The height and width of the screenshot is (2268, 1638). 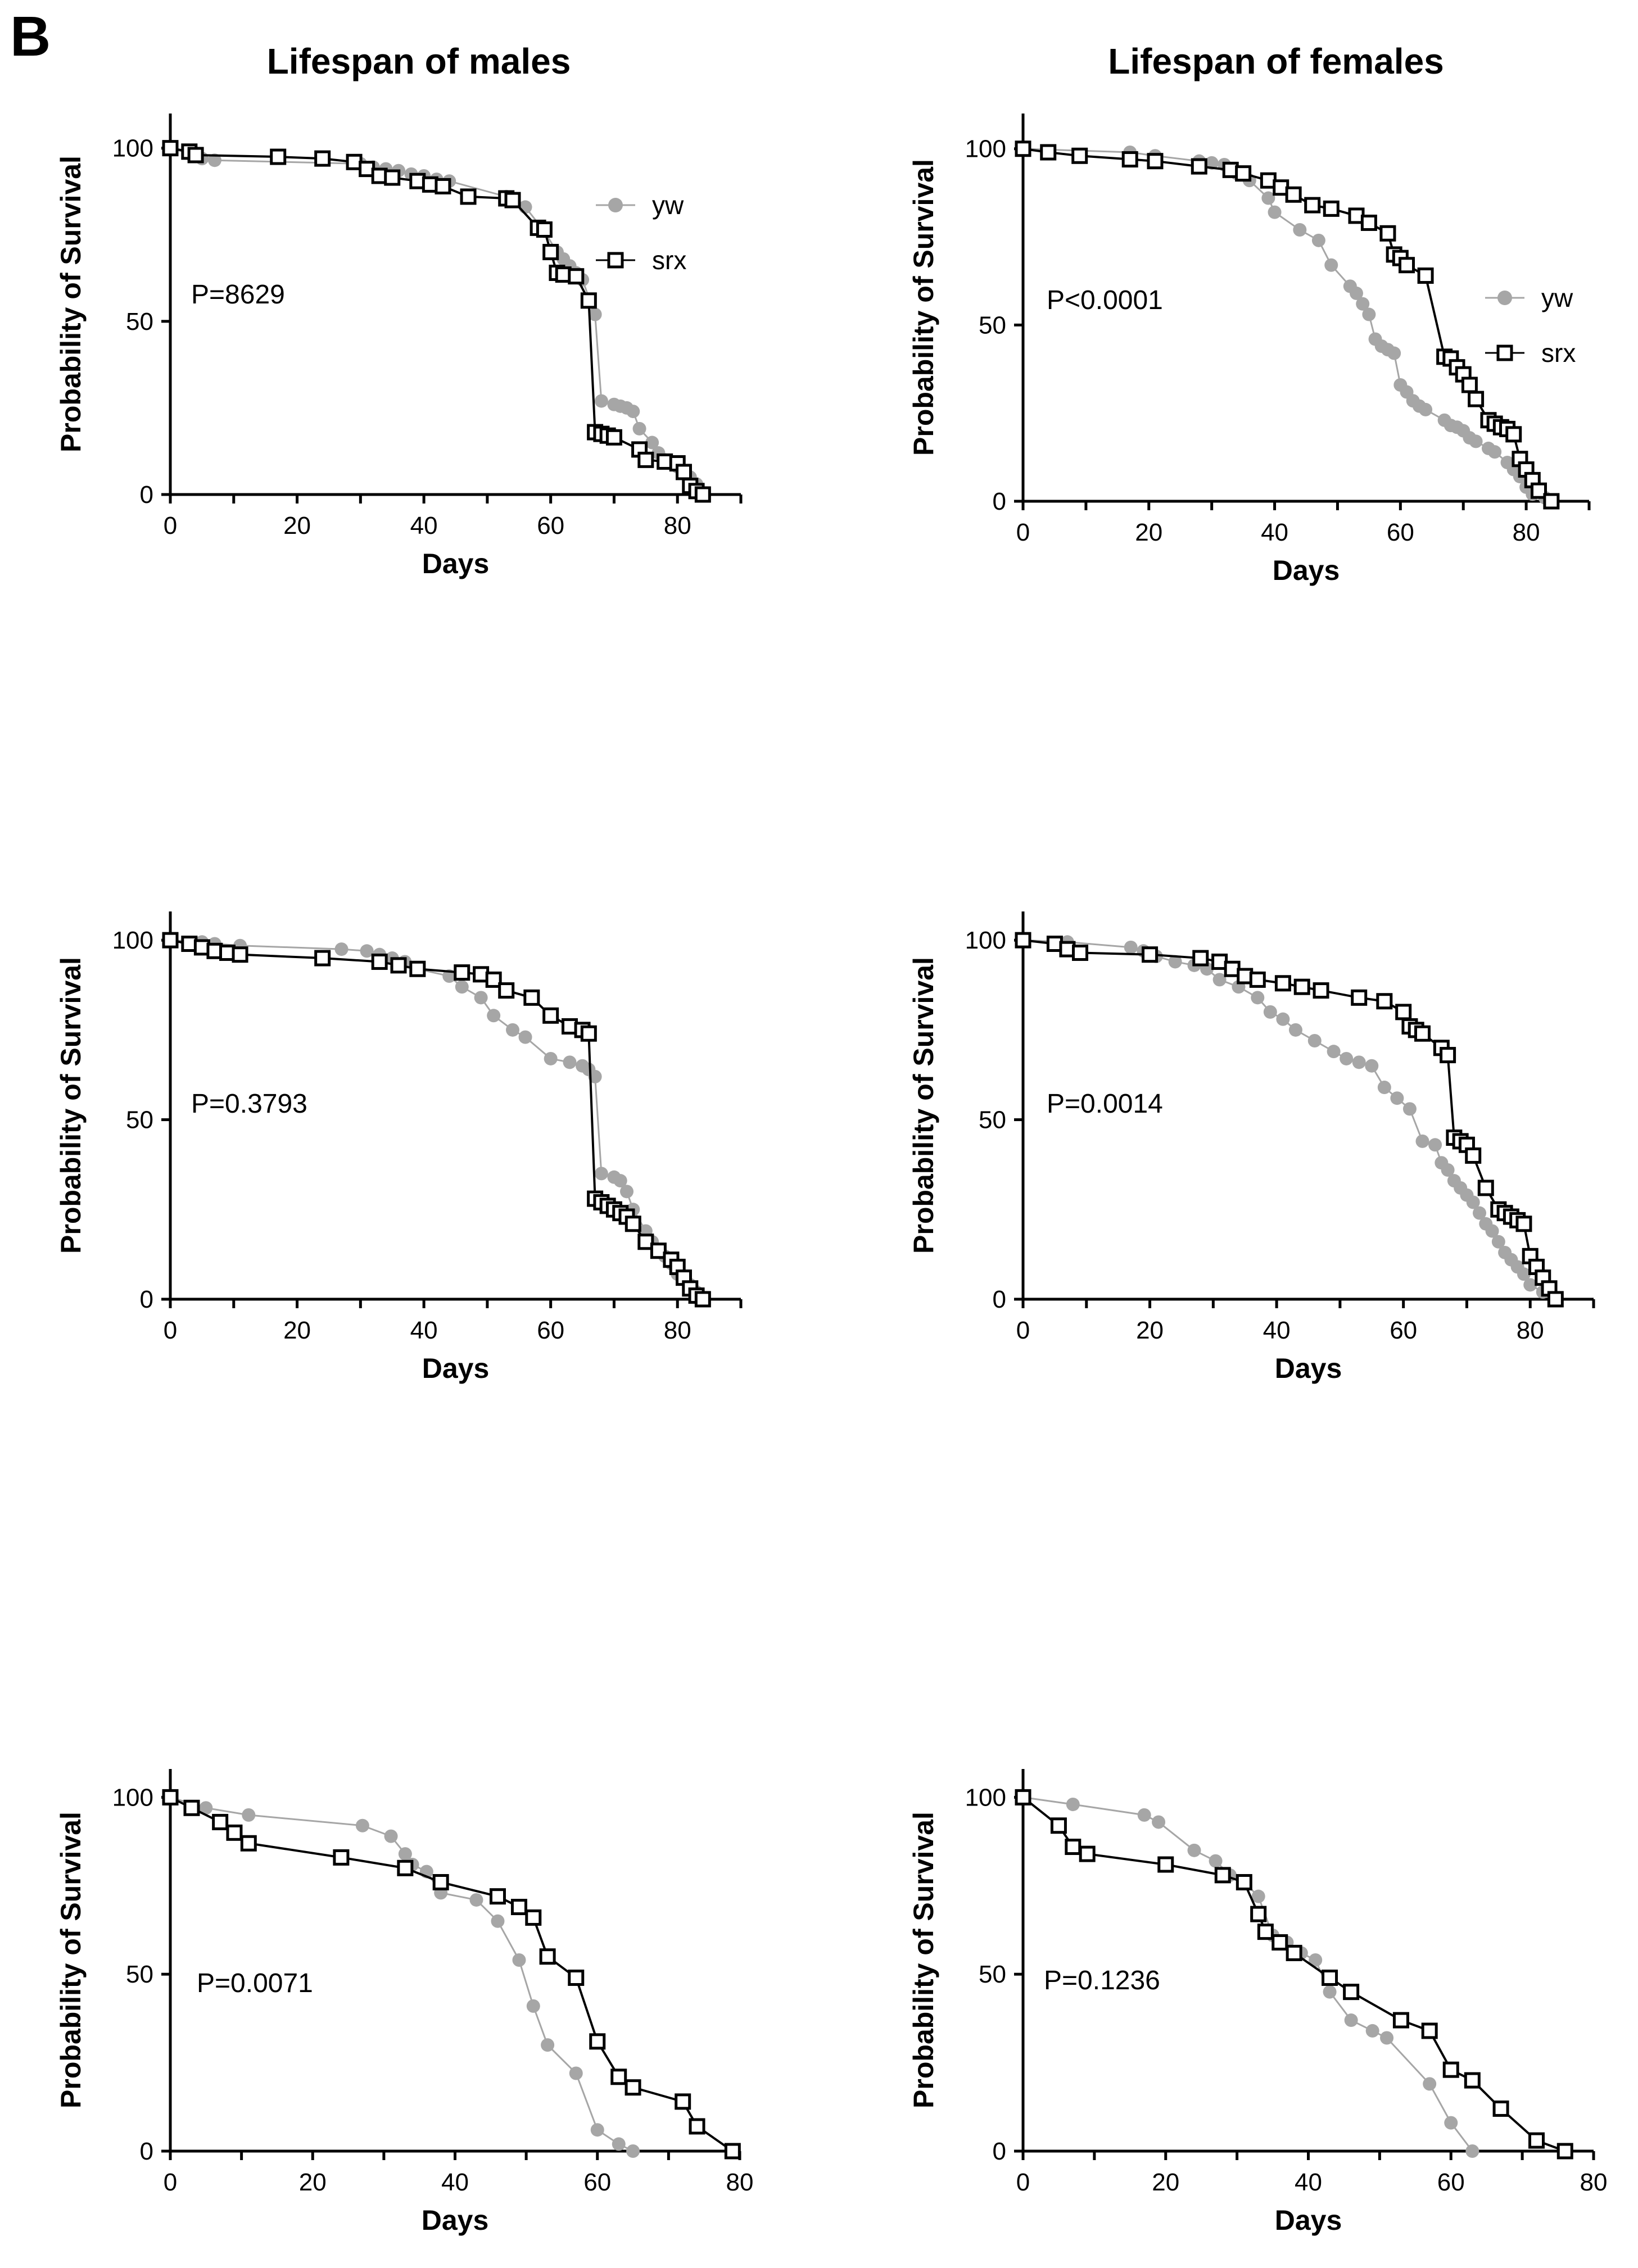 What do you see at coordinates (1558, 353) in the screenshot?
I see `legend-label-srx: srx` at bounding box center [1558, 353].